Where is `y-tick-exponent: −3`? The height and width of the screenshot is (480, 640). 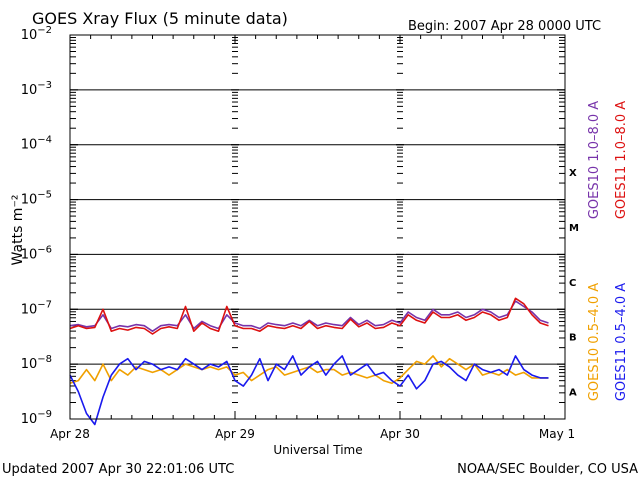
y-tick-exponent: −3 is located at coordinates (44, 85).